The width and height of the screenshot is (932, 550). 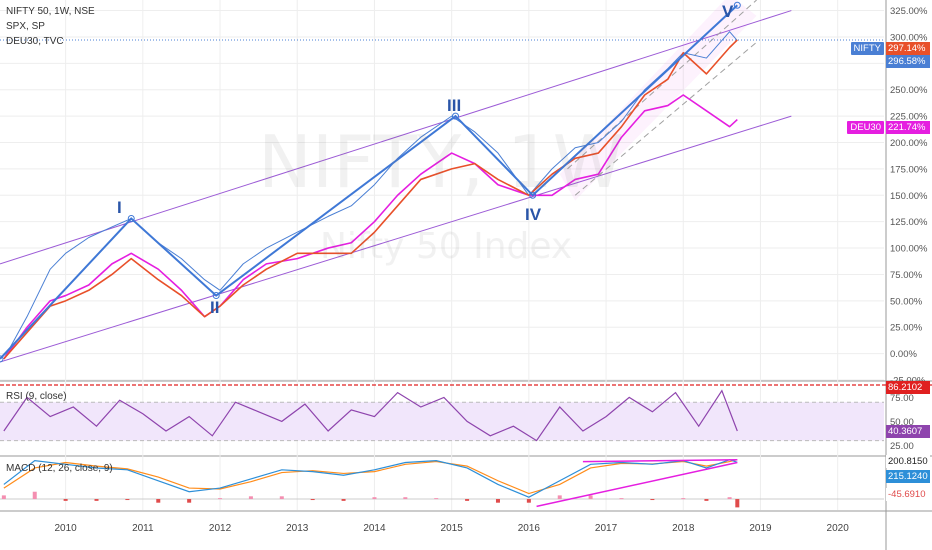 I want to click on y-tick-label: 225.00%, so click(x=909, y=117).